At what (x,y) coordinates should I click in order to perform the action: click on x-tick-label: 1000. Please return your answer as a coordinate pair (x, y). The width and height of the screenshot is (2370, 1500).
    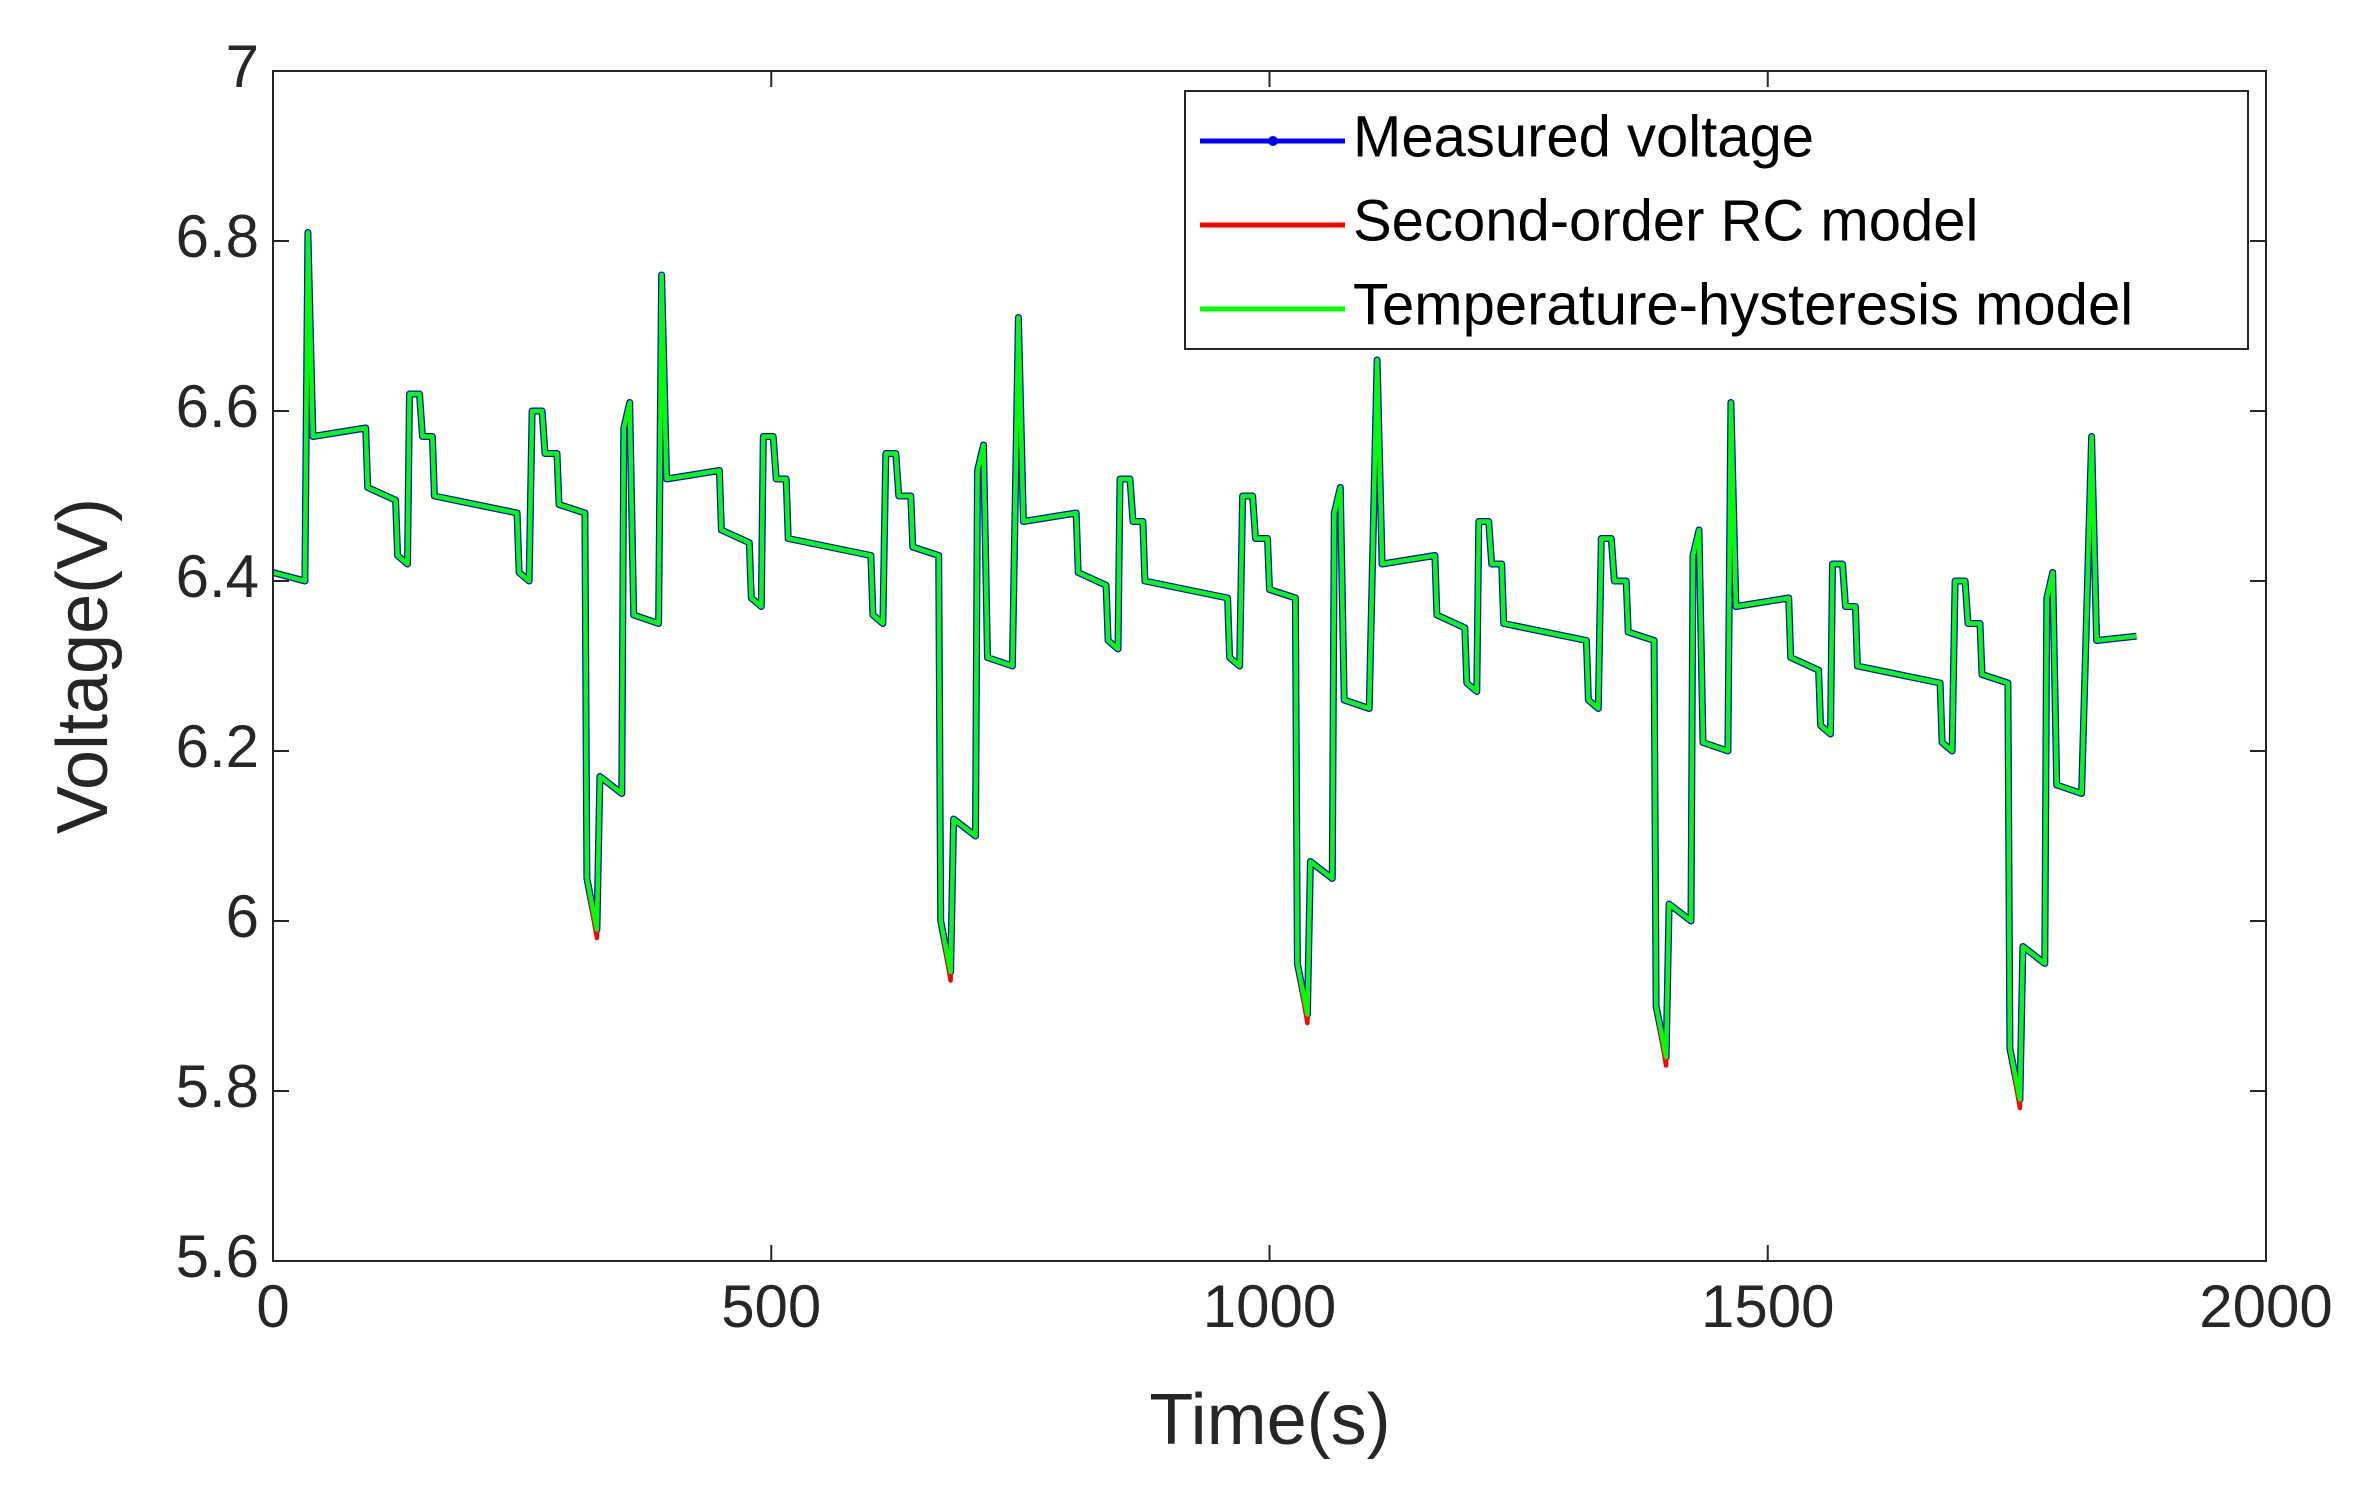
    Looking at the image, I should click on (1269, 1306).